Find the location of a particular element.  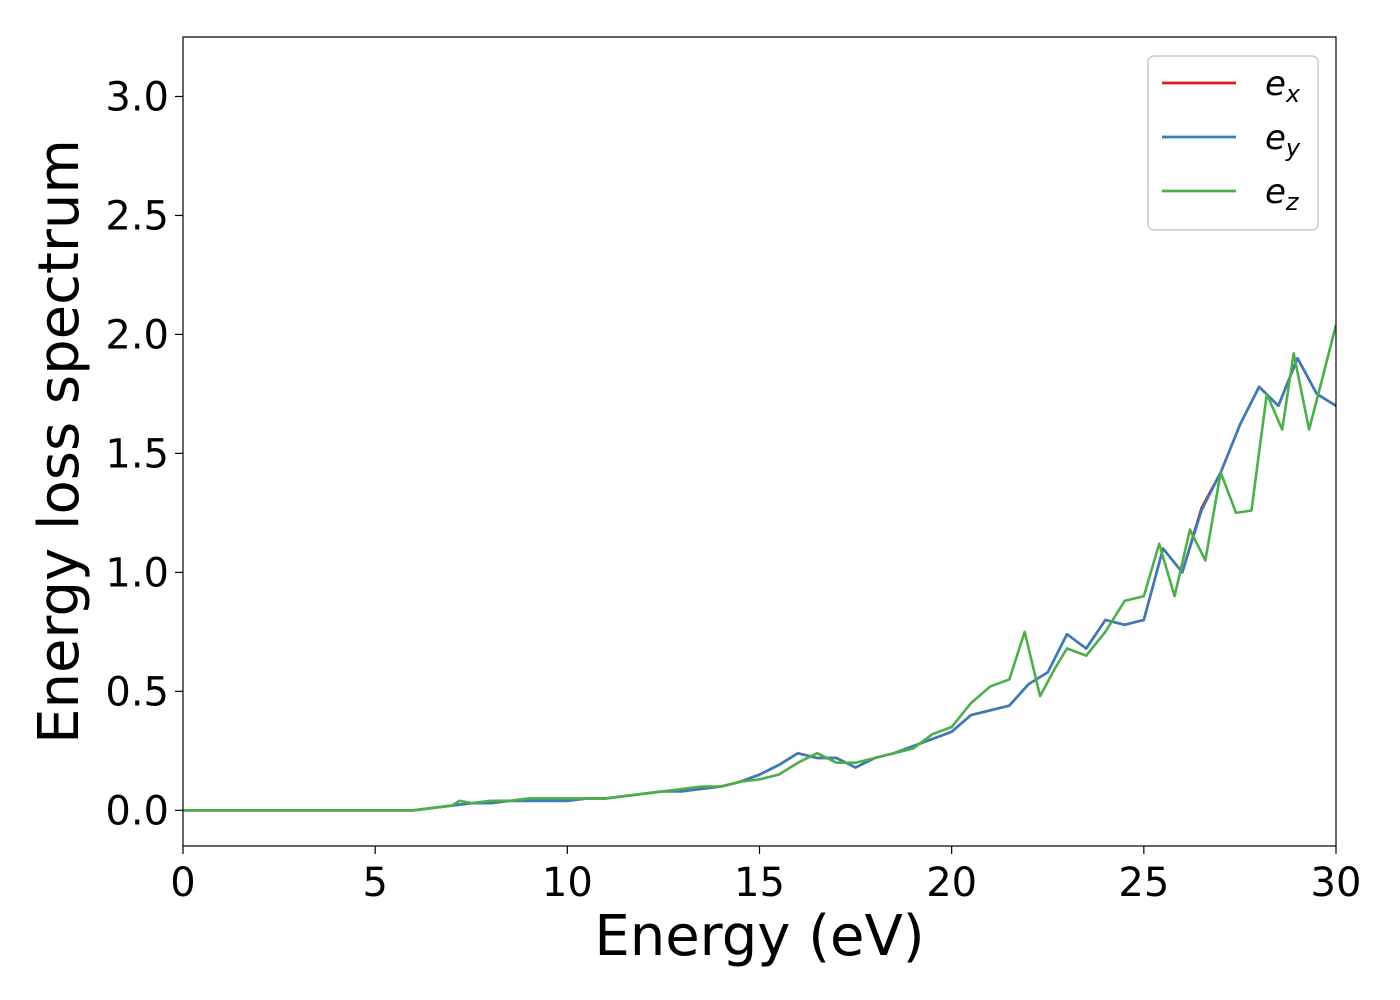

legend-label-ey: ey is located at coordinates (1283, 140).